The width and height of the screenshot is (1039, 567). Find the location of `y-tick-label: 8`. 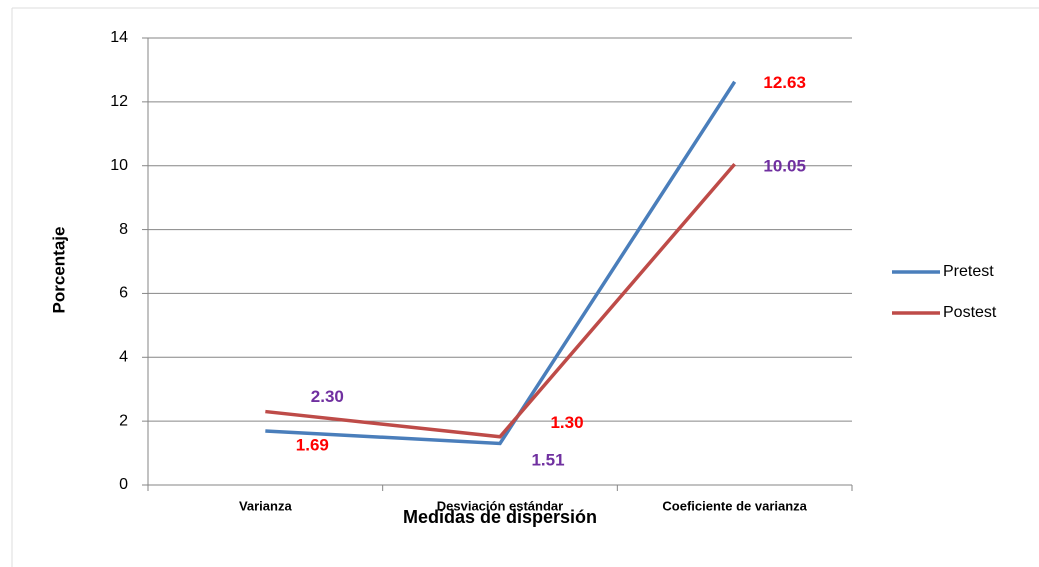

y-tick-label: 8 is located at coordinates (123, 229).